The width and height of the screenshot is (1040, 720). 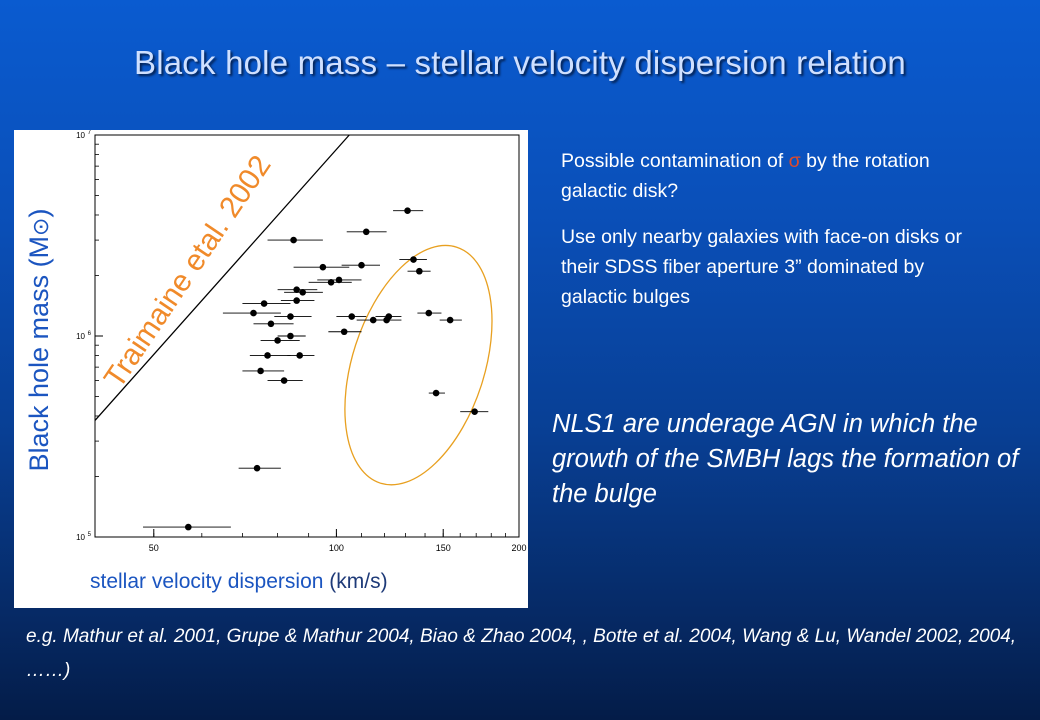 What do you see at coordinates (418, 365) in the screenshot?
I see `nls1-highlight-ellipse` at bounding box center [418, 365].